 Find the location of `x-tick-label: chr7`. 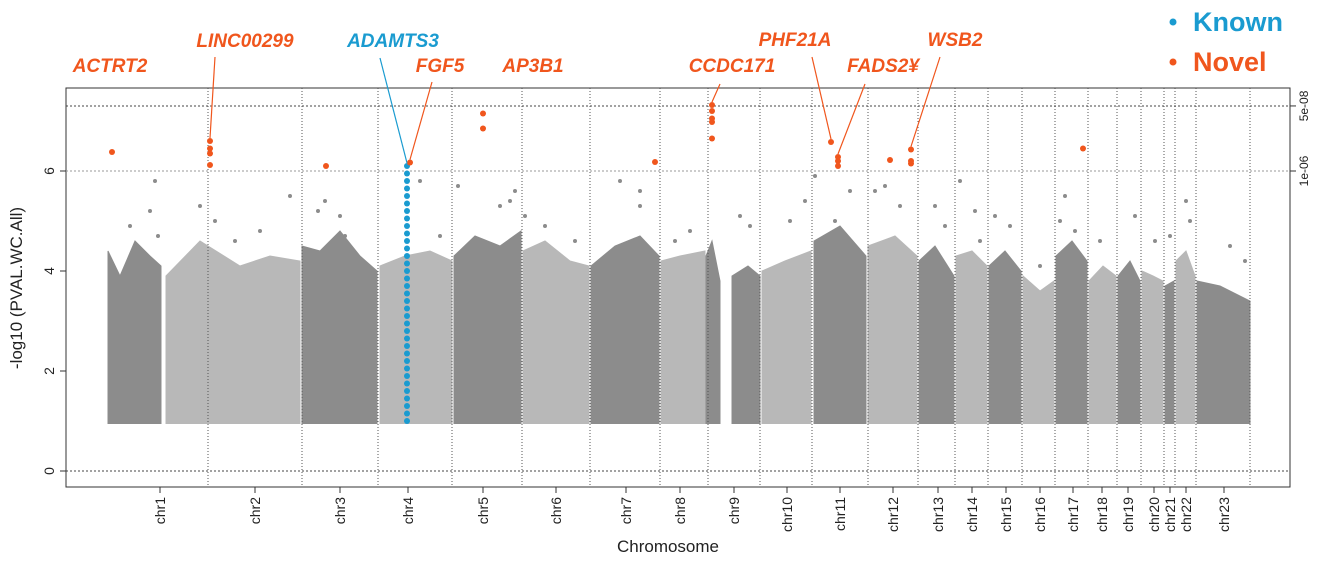

x-tick-label: chr7 is located at coordinates (626, 510).